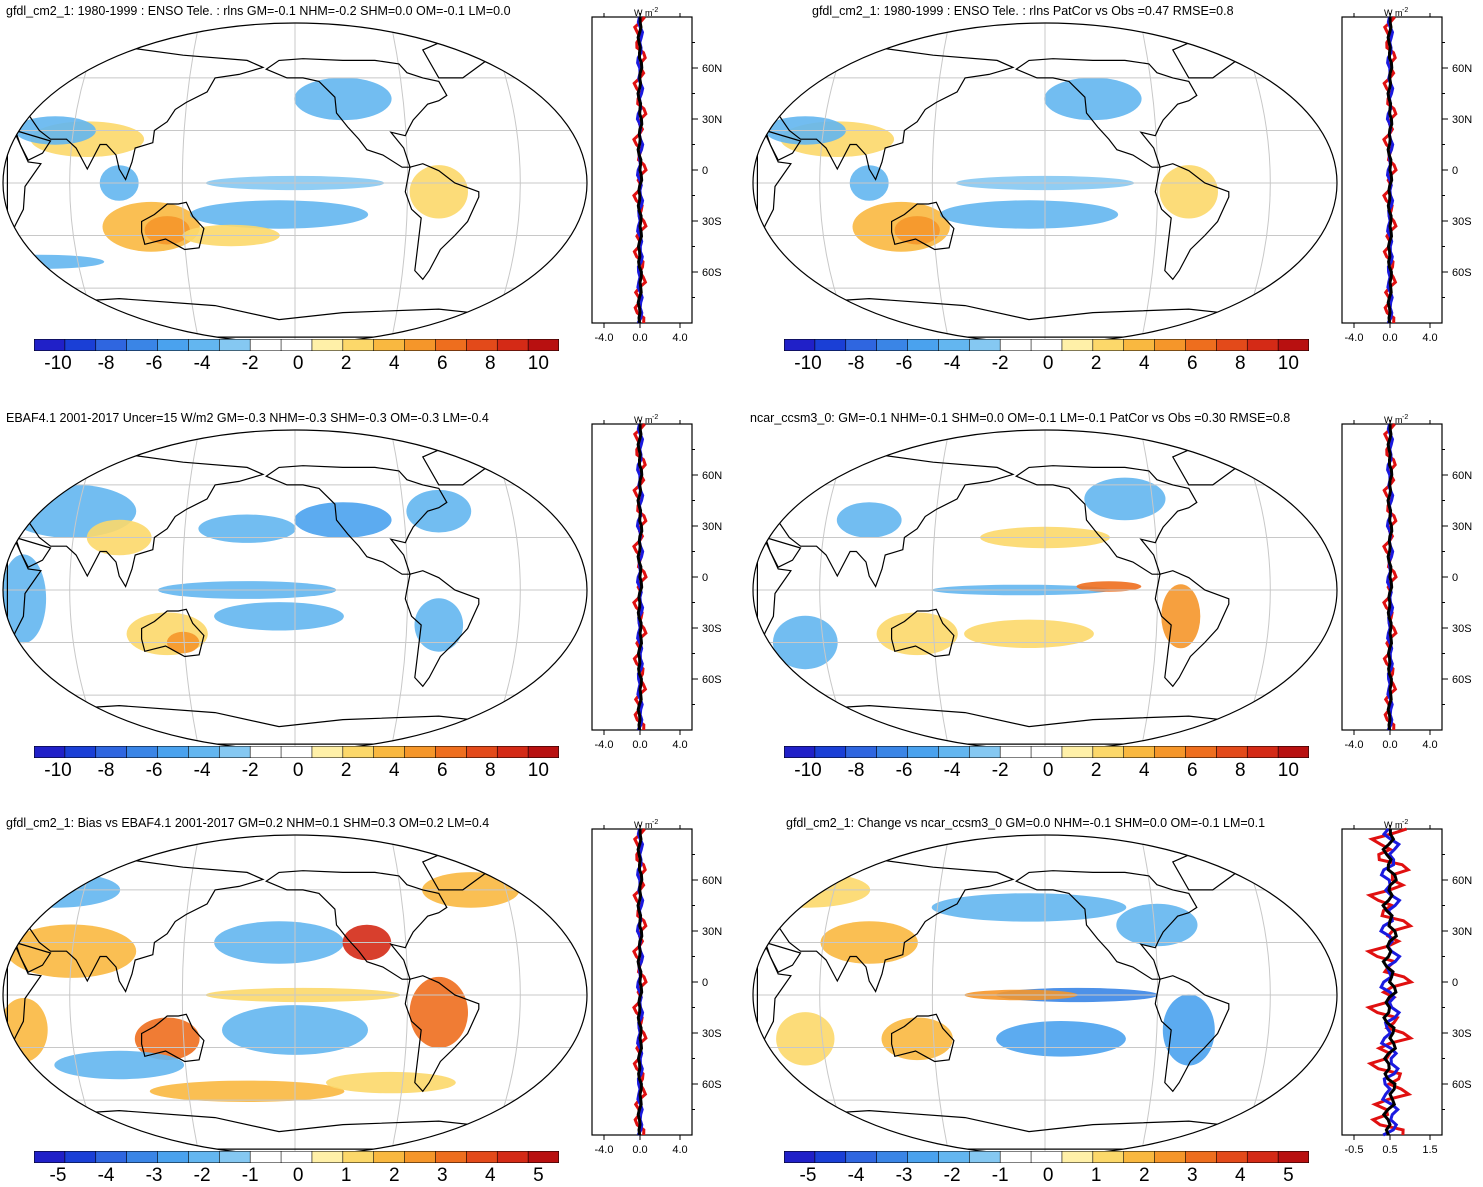 This screenshot has width=1483, height=1187. I want to click on unit-superscript: -2, so click(1405, 417).